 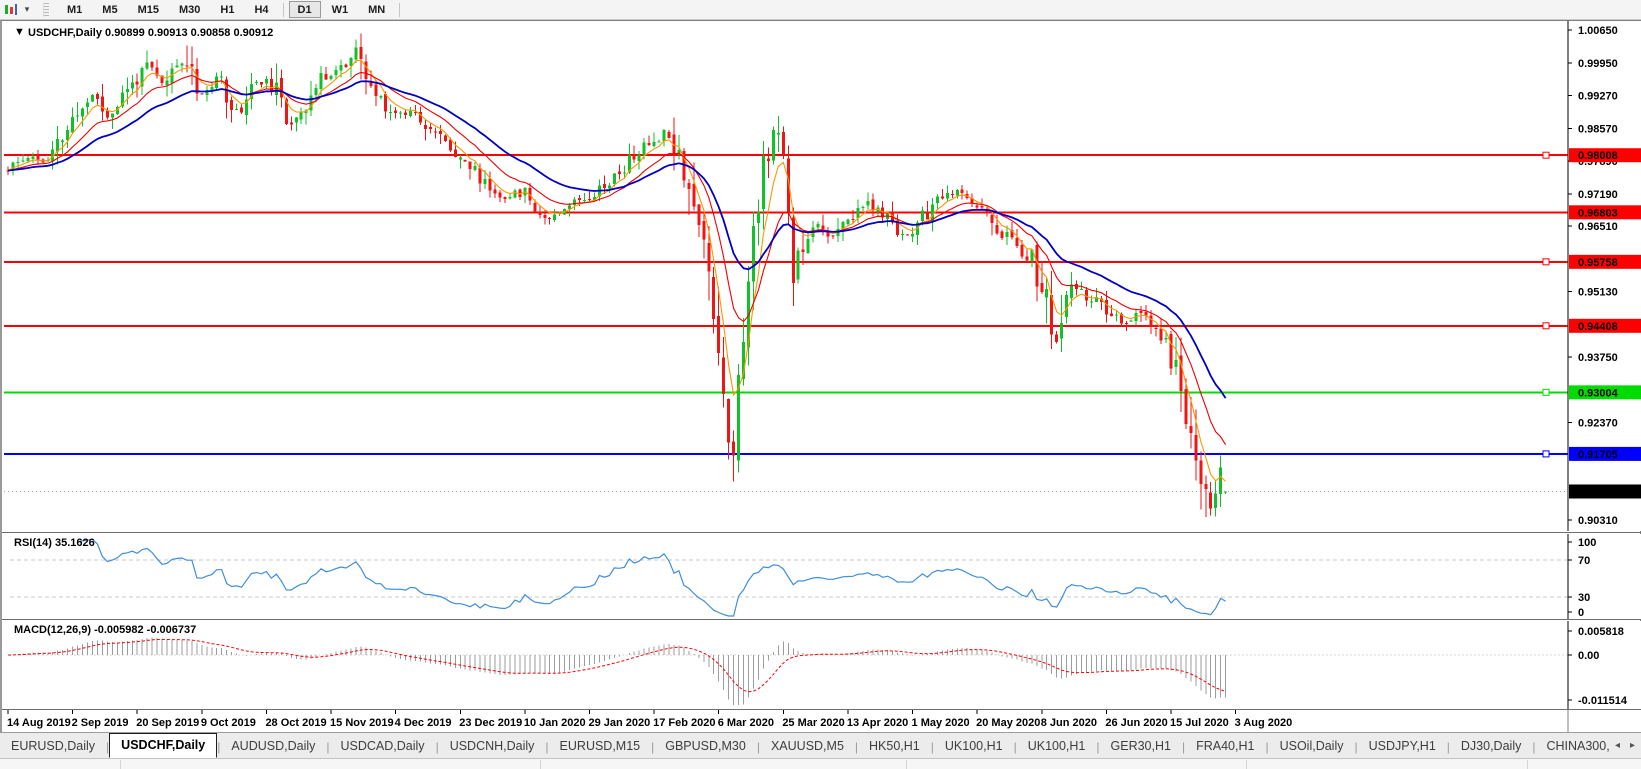 What do you see at coordinates (1199, 723) in the screenshot?
I see `date-label: 15 Jul 2020` at bounding box center [1199, 723].